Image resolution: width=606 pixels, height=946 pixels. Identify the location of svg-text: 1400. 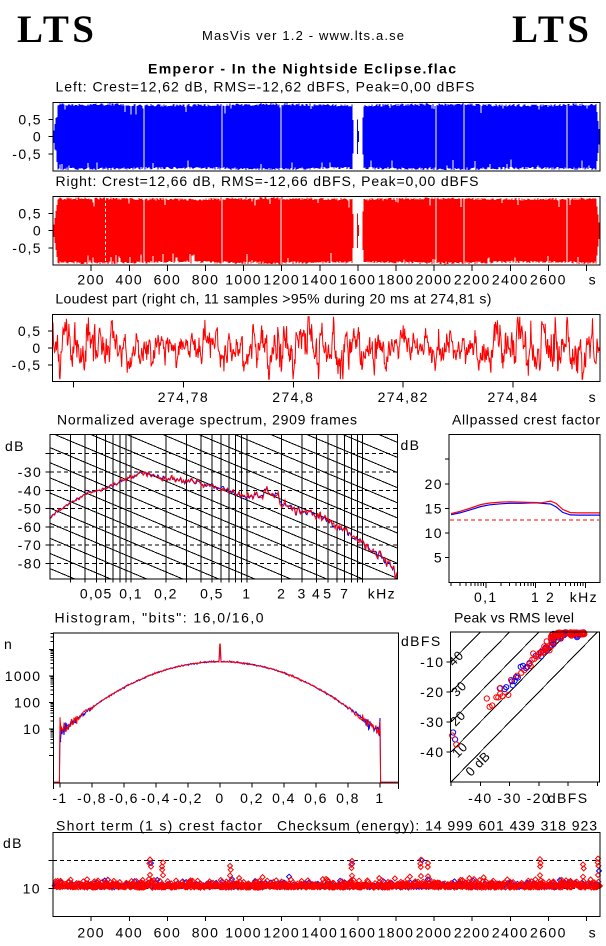
(319, 933).